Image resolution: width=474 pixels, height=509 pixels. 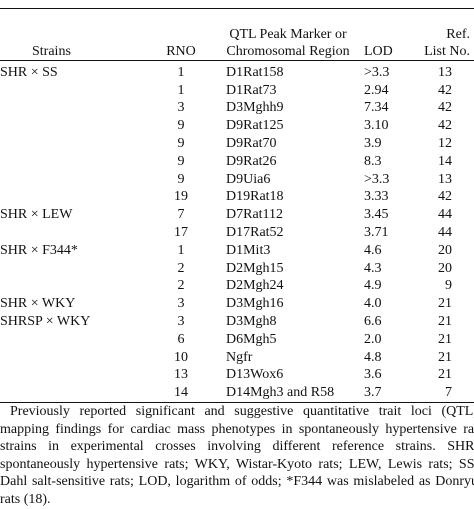 What do you see at coordinates (251, 161) in the screenshot?
I see `cell-marker: D9Rat26` at bounding box center [251, 161].